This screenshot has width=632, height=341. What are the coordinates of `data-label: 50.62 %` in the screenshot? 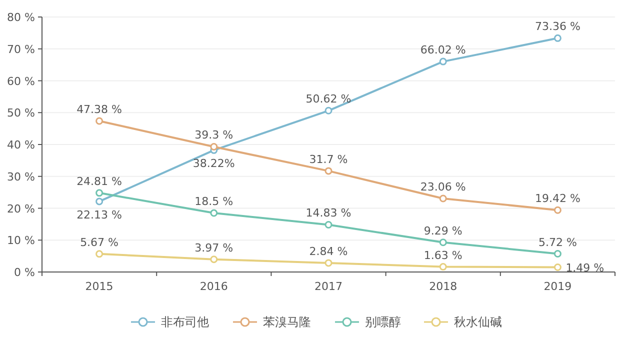 It's located at (329, 99).